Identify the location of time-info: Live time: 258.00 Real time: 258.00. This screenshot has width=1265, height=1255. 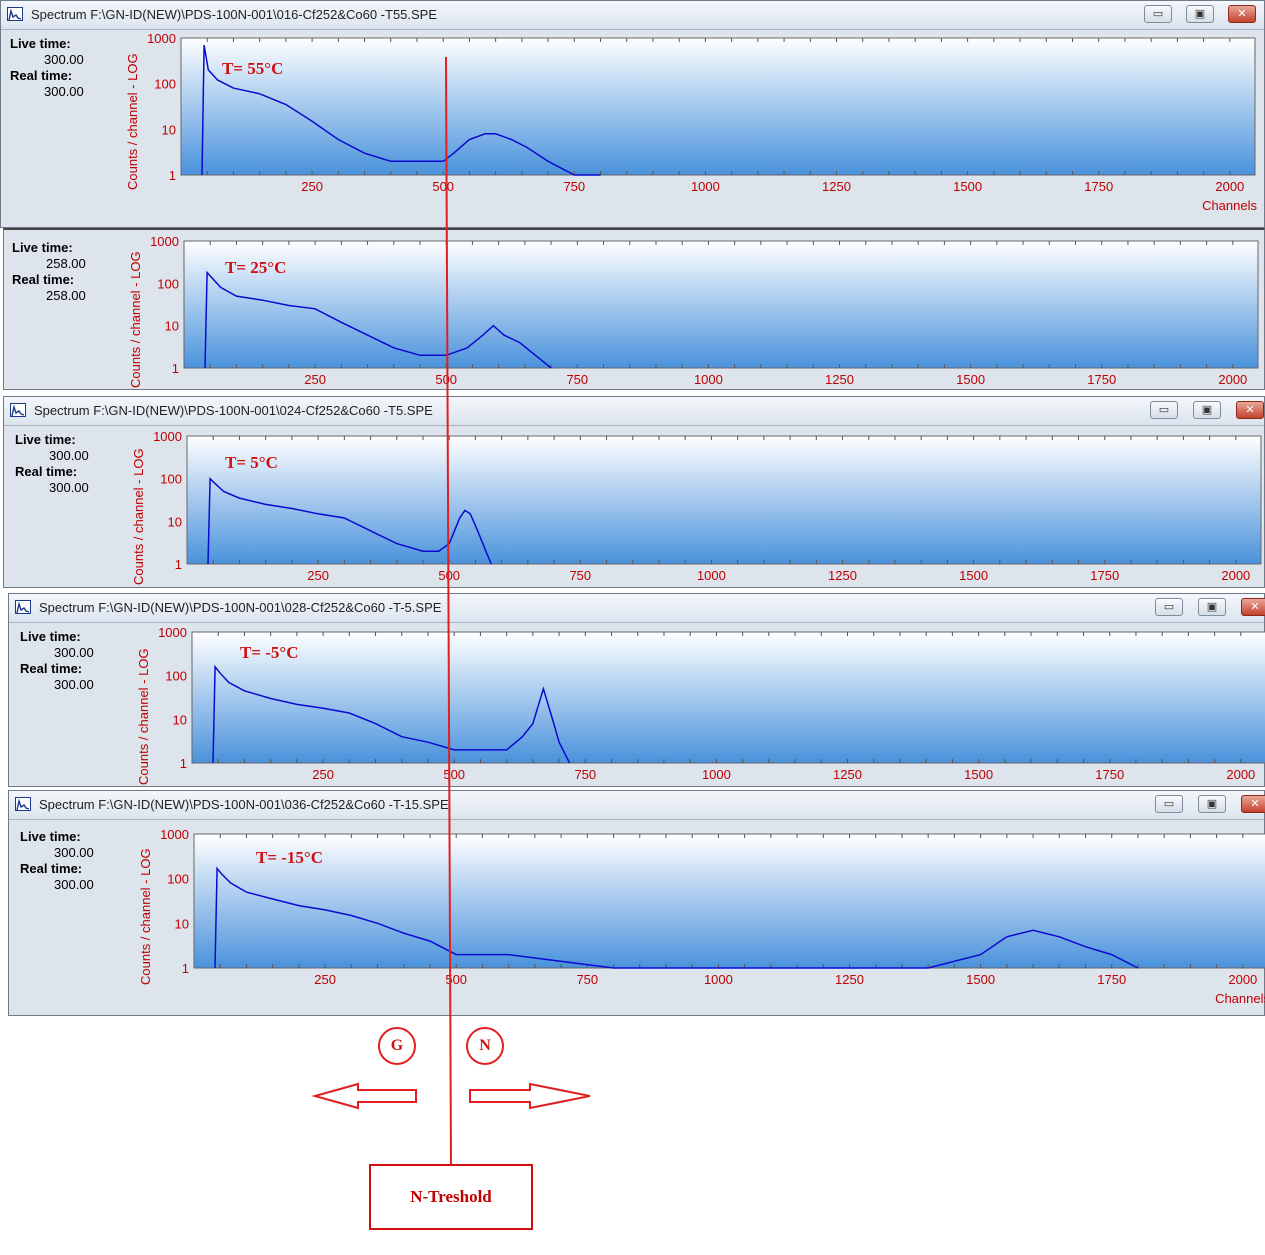
(49, 272).